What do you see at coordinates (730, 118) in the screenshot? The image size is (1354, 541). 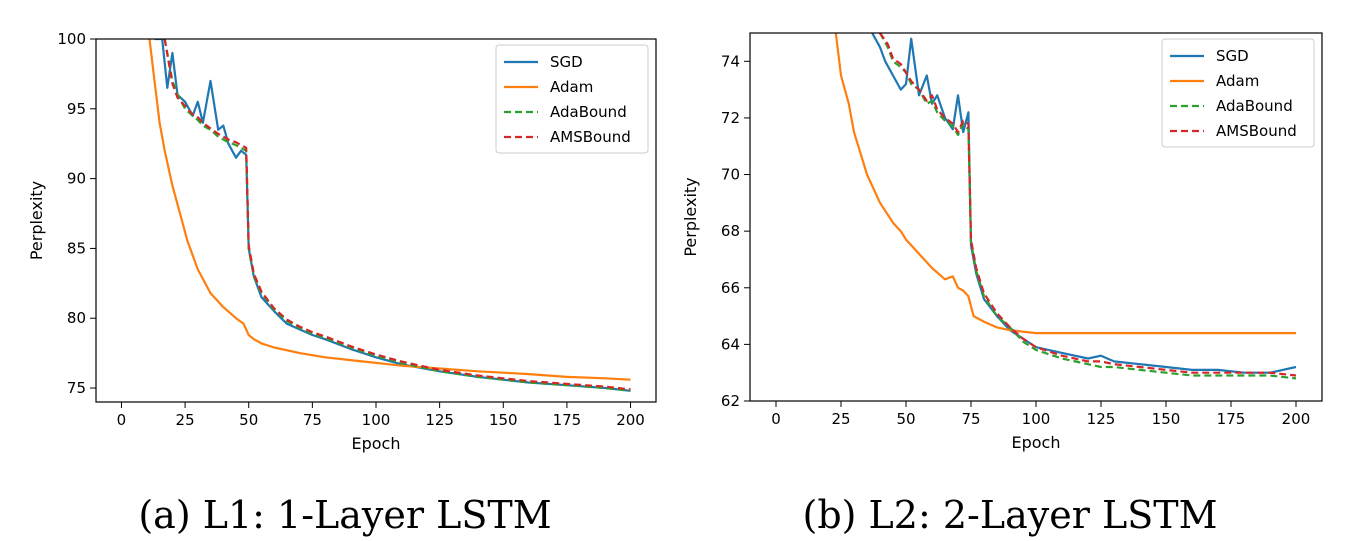 I see `y-tick-label: 72` at bounding box center [730, 118].